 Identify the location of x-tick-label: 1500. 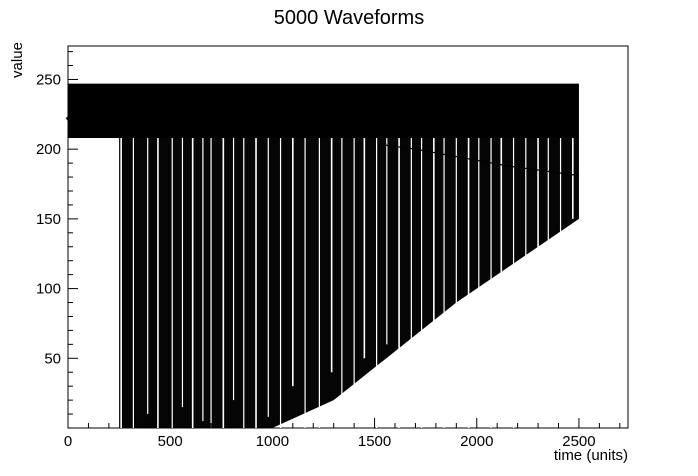
(374, 441).